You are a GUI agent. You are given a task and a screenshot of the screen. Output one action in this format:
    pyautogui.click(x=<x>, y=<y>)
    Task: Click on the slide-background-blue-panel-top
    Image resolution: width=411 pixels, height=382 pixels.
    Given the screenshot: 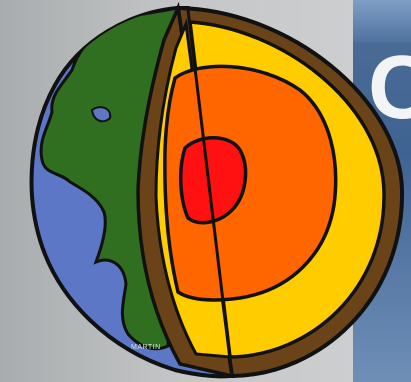 What is the action you would take?
    pyautogui.click(x=382, y=21)
    